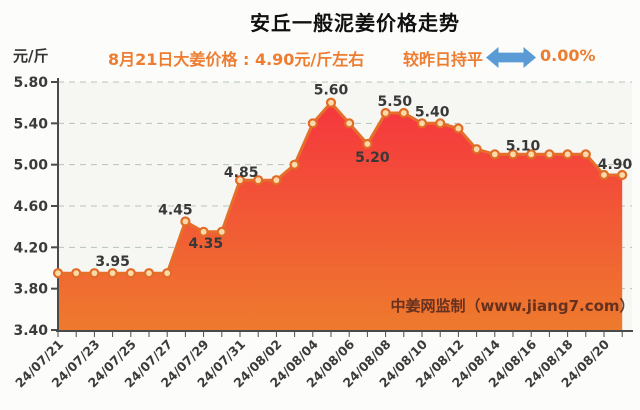  I want to click on double-arrow-shape, so click(511, 57).